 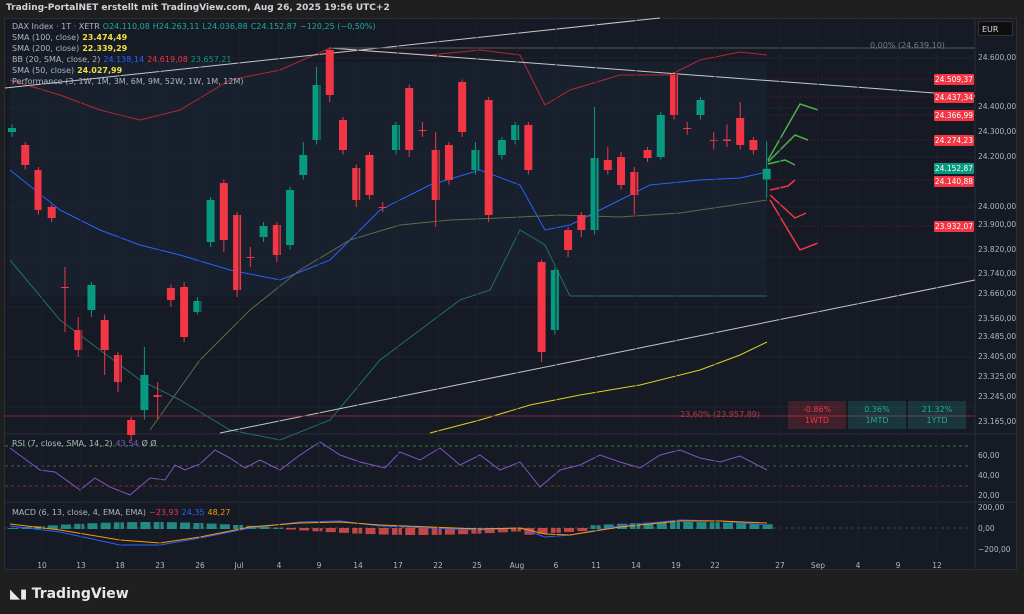 What do you see at coordinates (715, 565) in the screenshot?
I see `time-axis-label: 22` at bounding box center [715, 565].